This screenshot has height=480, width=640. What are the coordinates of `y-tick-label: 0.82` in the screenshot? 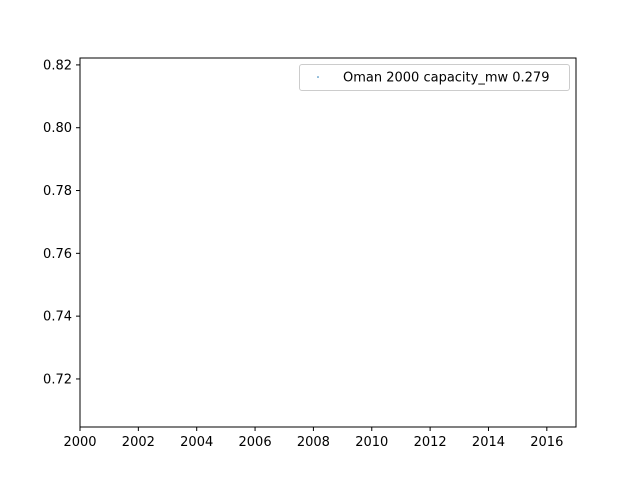 It's located at (57, 65).